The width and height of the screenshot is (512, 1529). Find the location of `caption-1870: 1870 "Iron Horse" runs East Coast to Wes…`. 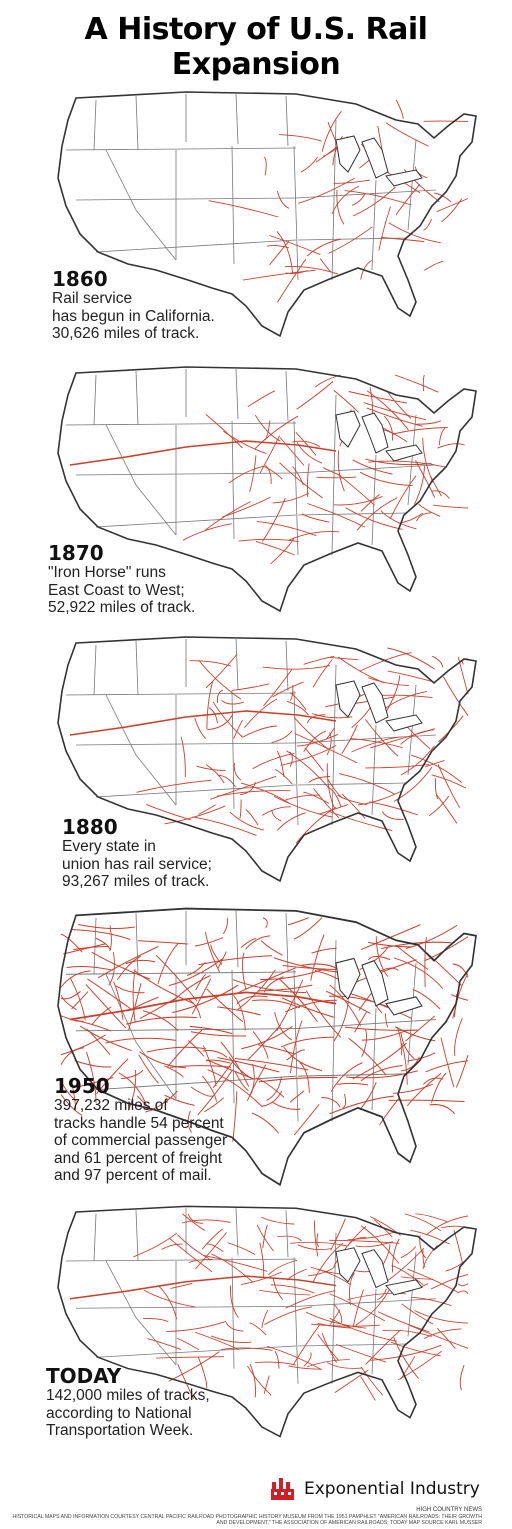

caption-1870: 1870 "Iron Horse" runs East Coast to Wes… is located at coordinates (150, 579).